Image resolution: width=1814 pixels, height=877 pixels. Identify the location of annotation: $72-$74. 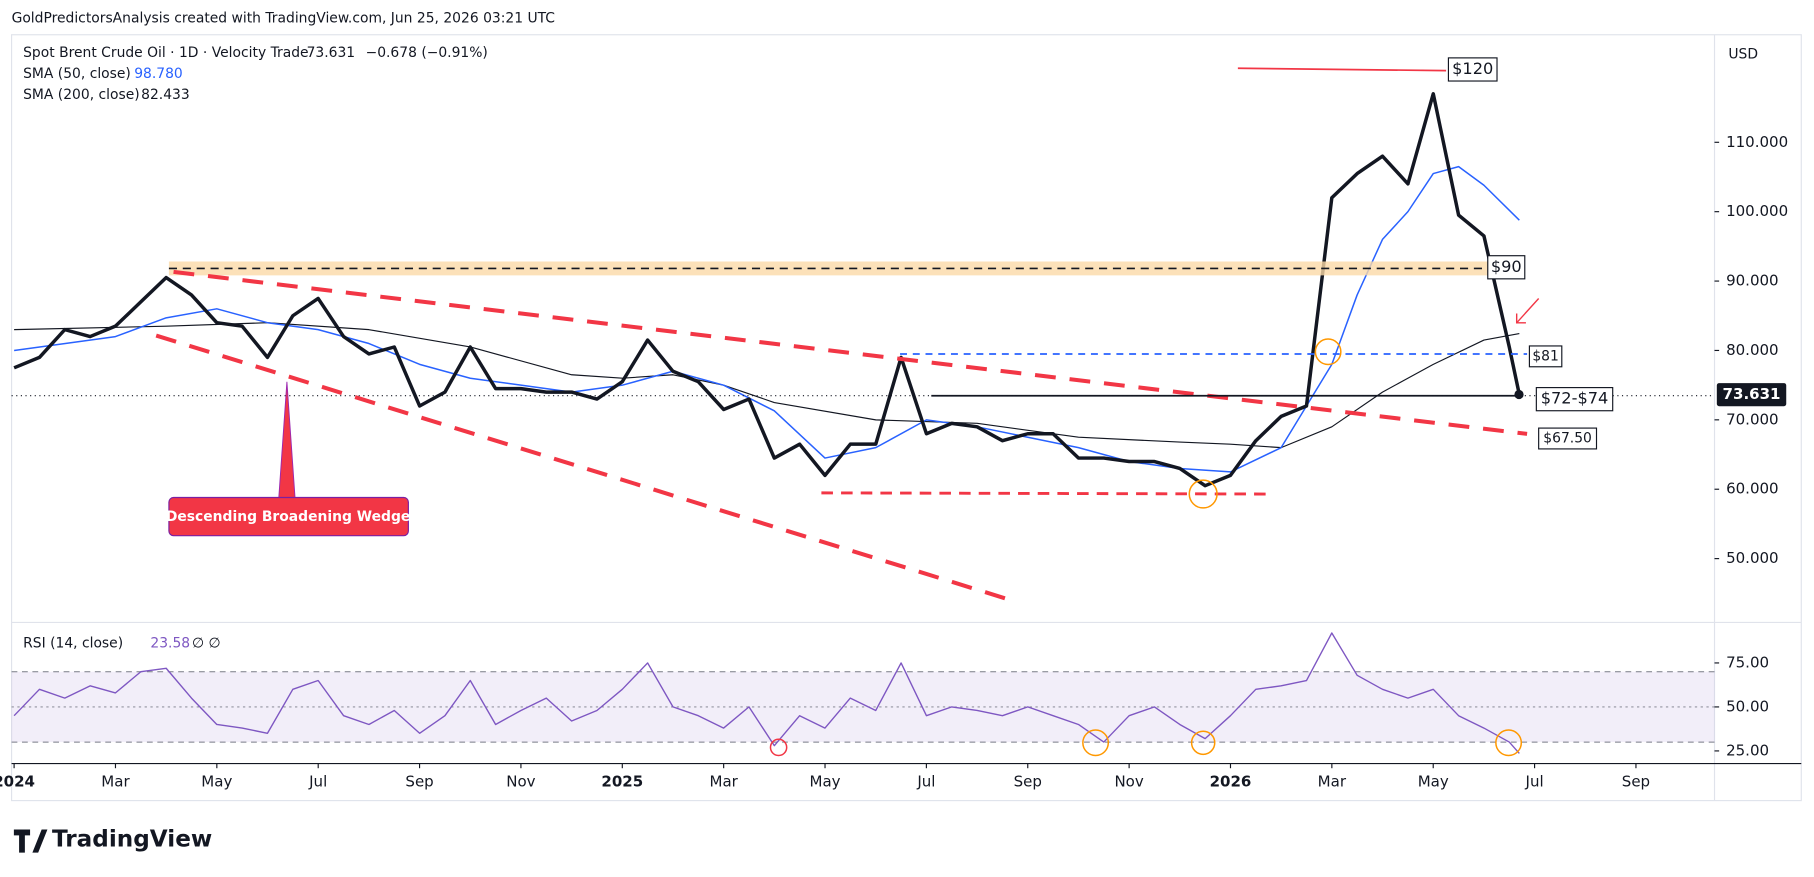
(1575, 398).